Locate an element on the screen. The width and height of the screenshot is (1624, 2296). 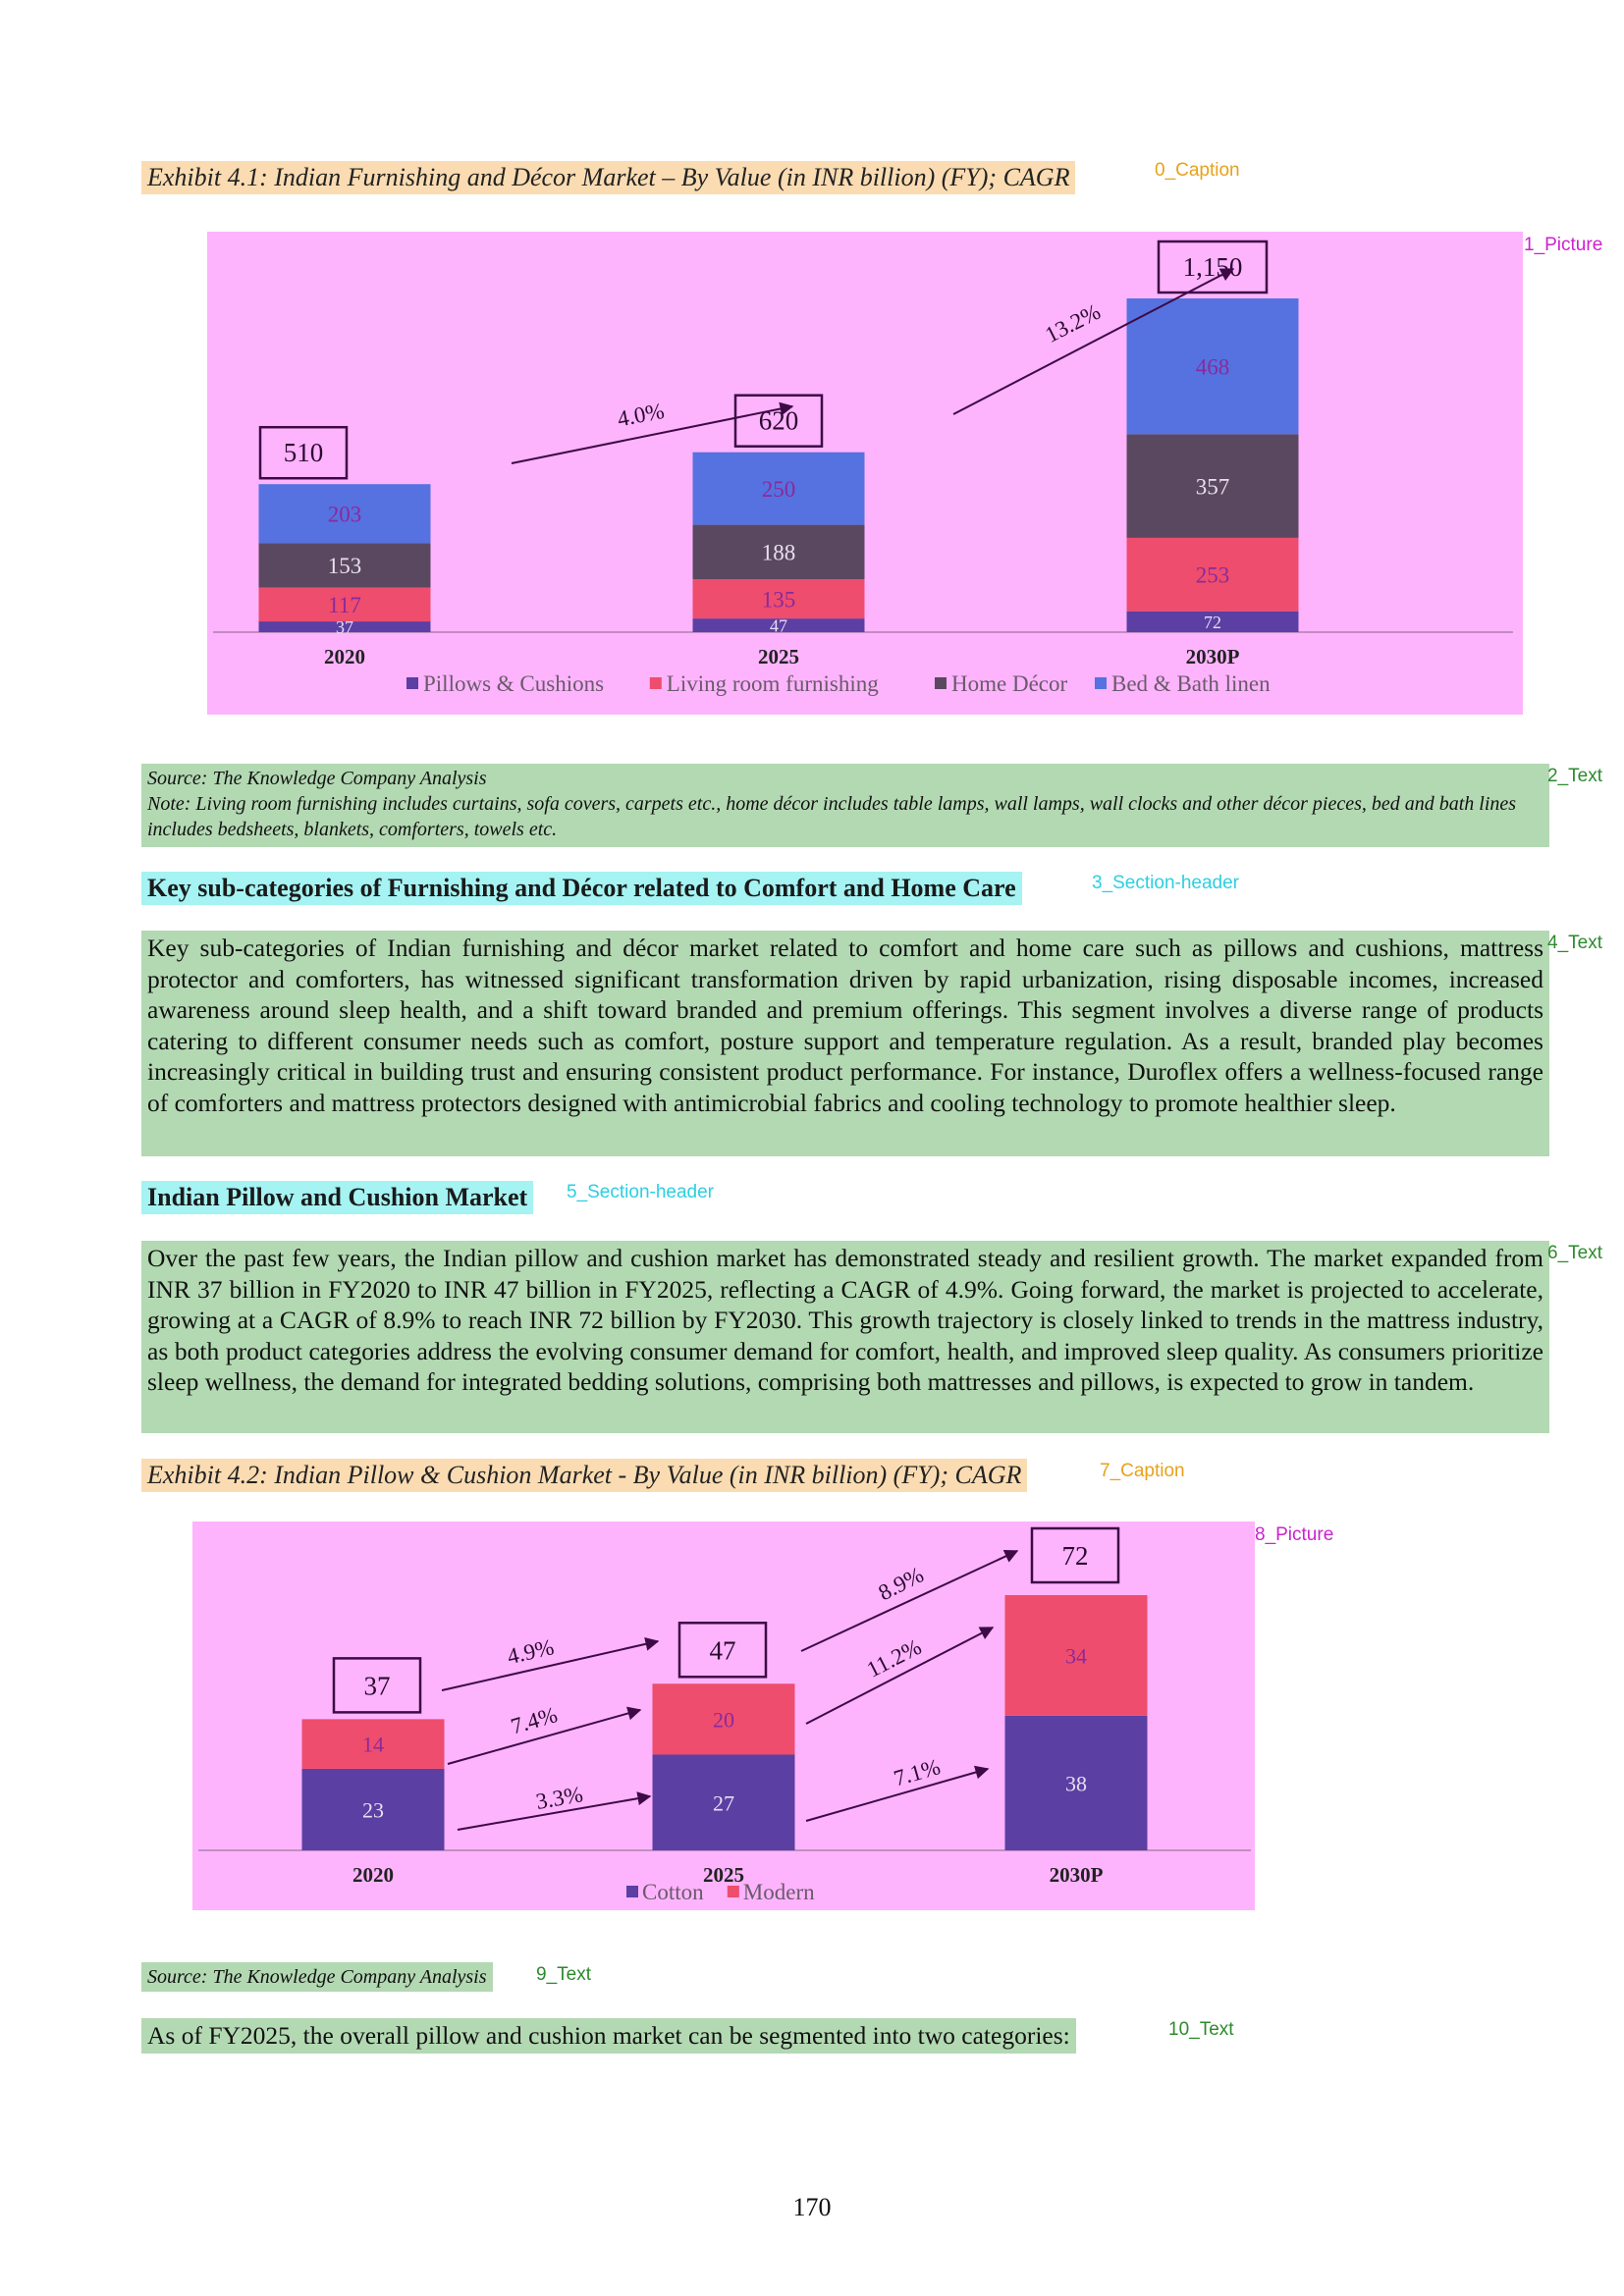
cagr-label: 4.0% is located at coordinates (641, 415).